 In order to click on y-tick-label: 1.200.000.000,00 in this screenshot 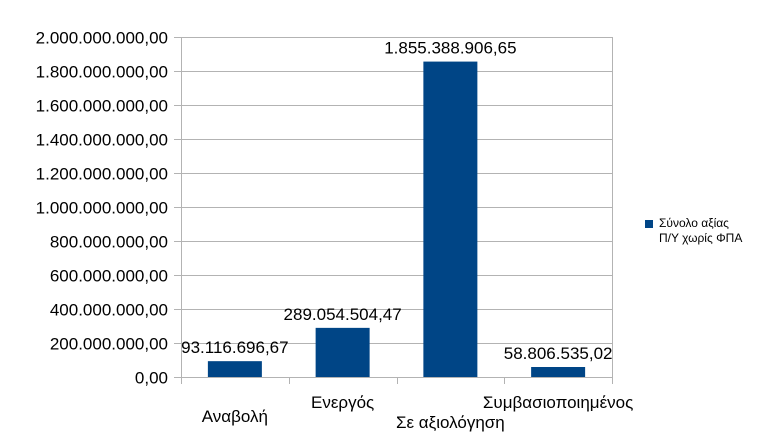, I will do `click(102, 174)`.